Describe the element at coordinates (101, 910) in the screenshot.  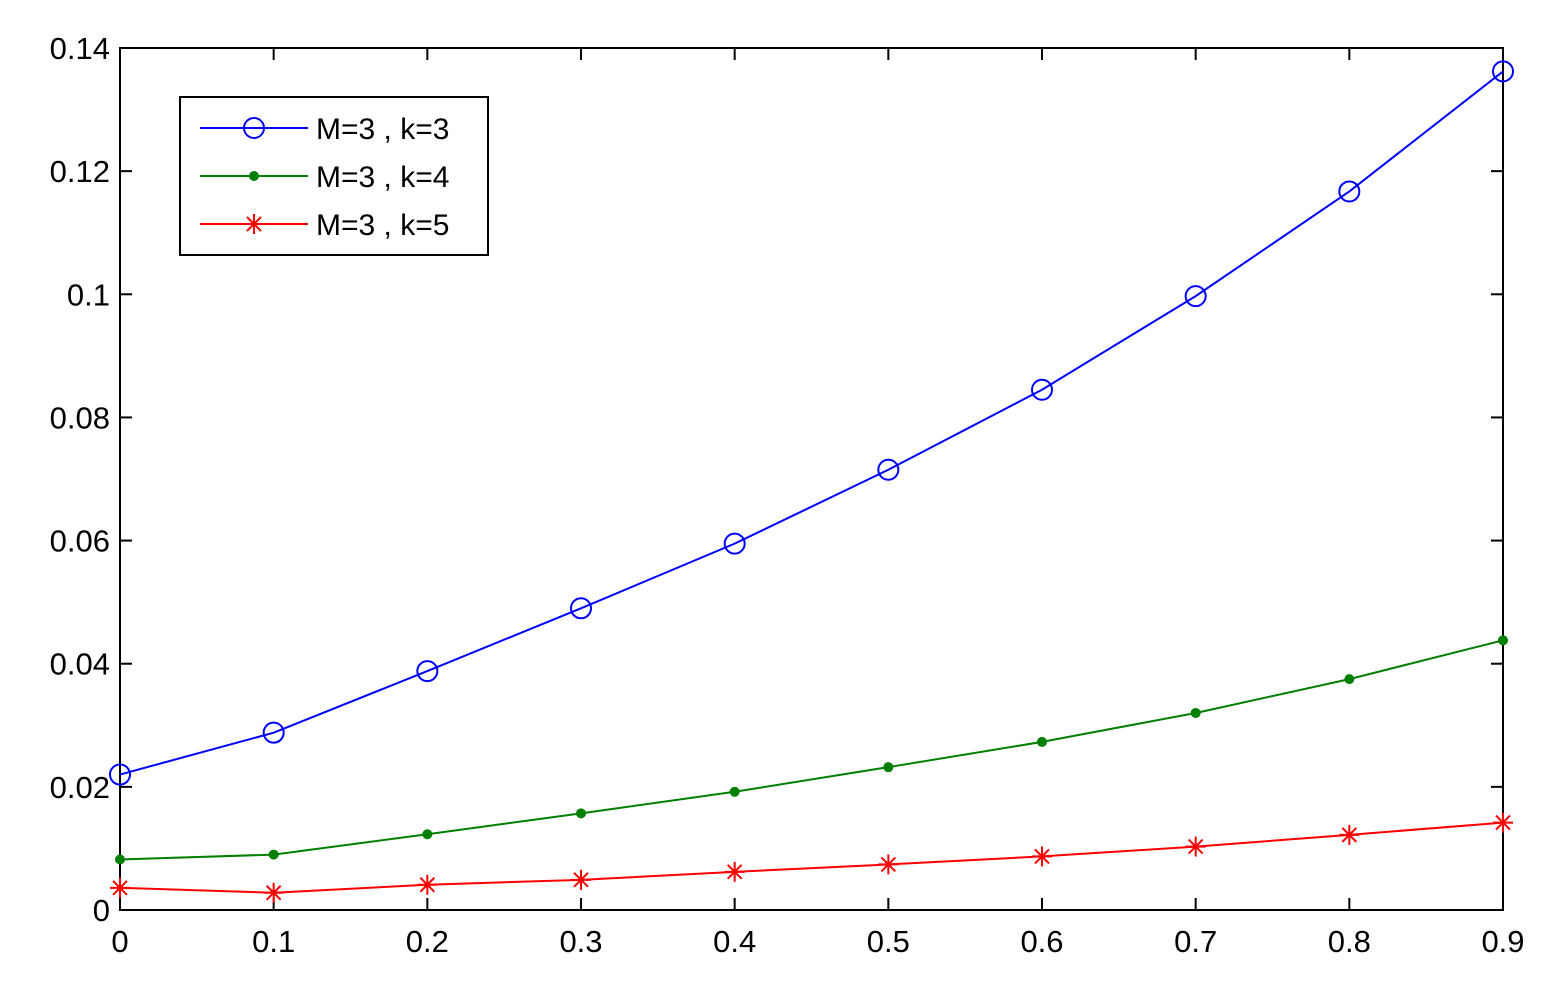
I see `y-tick-label: 0` at that location.